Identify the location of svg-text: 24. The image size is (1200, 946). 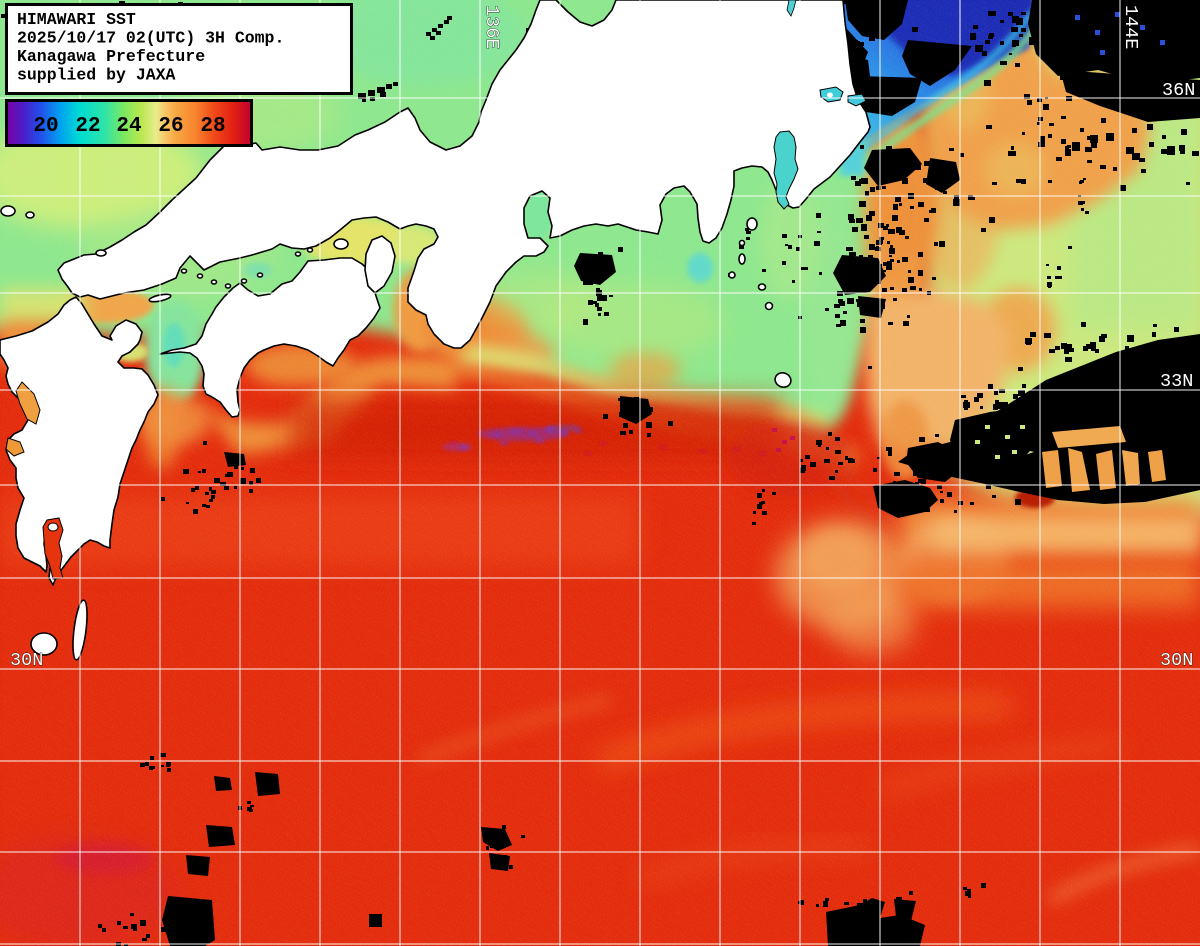
(128, 126).